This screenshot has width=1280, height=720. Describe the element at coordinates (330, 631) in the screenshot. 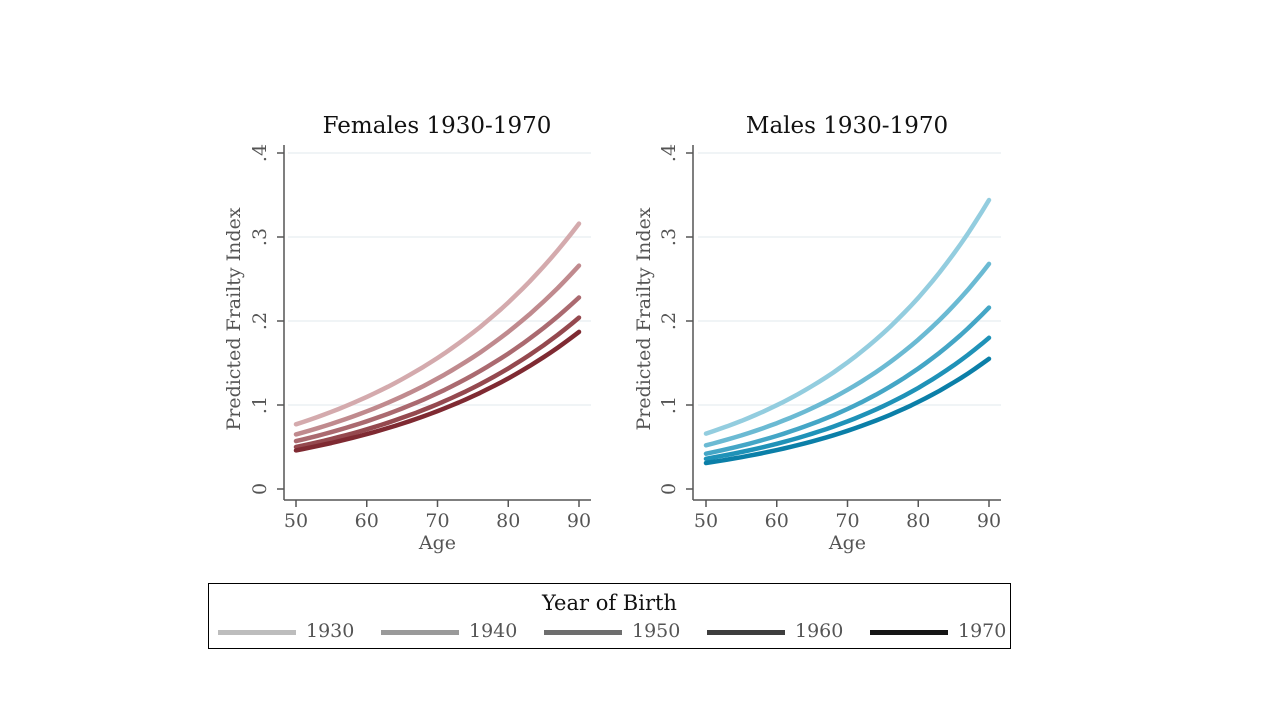

I see `legend-label-1930: 1930` at that location.